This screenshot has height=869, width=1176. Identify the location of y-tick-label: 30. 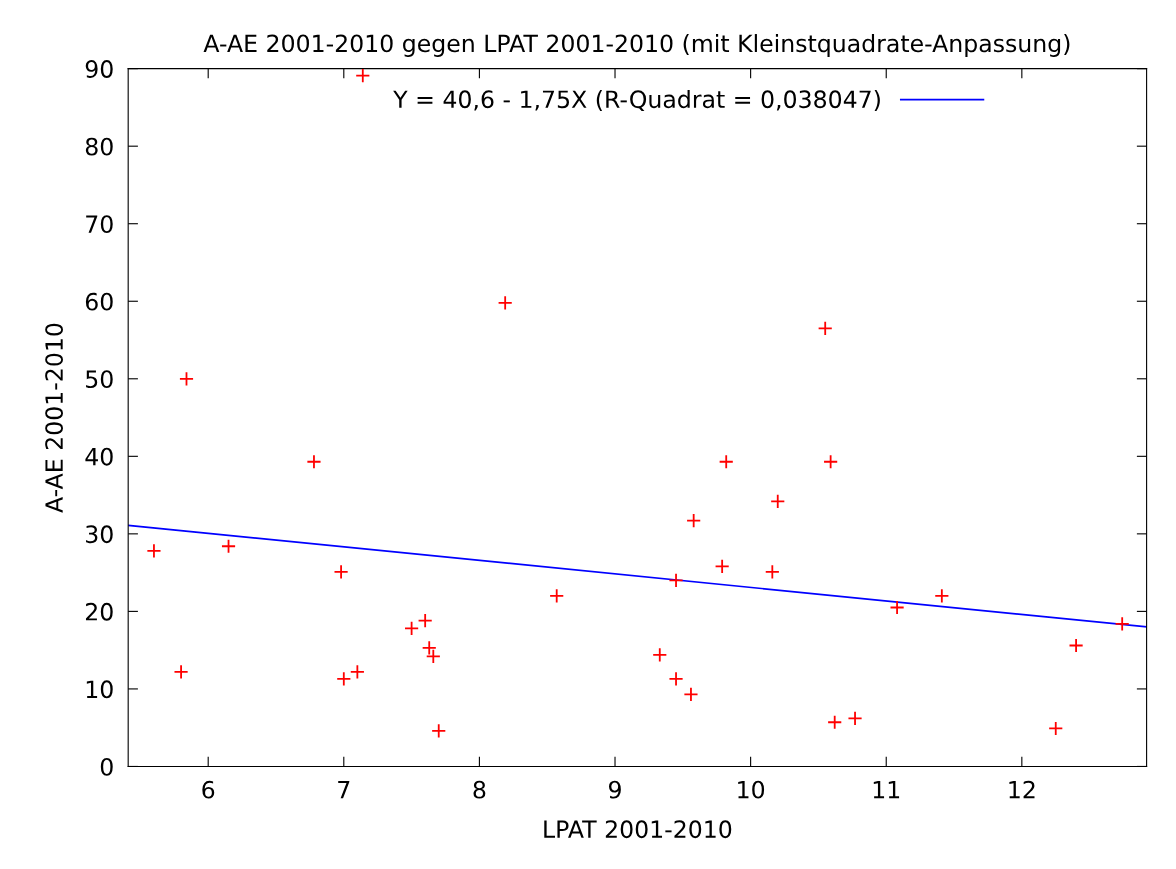
(99, 534).